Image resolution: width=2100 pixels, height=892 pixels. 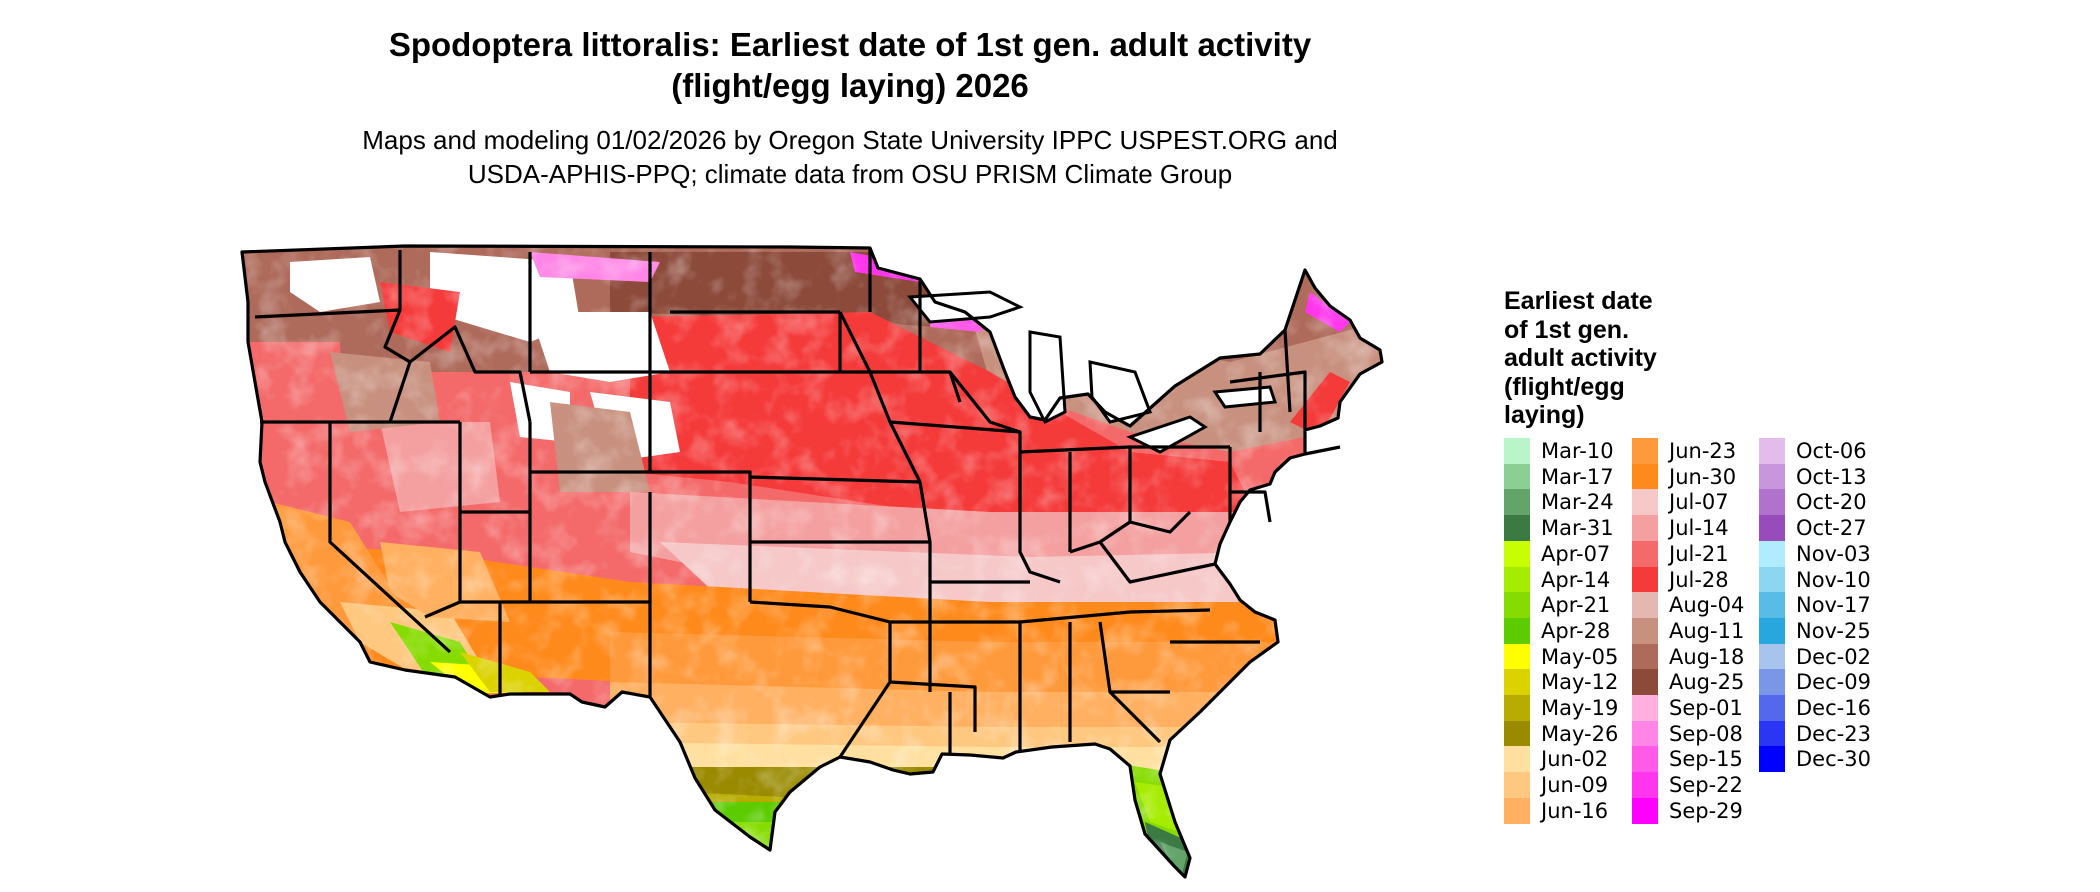 I want to click on legend-item: Jun-02, so click(x=1569, y=759).